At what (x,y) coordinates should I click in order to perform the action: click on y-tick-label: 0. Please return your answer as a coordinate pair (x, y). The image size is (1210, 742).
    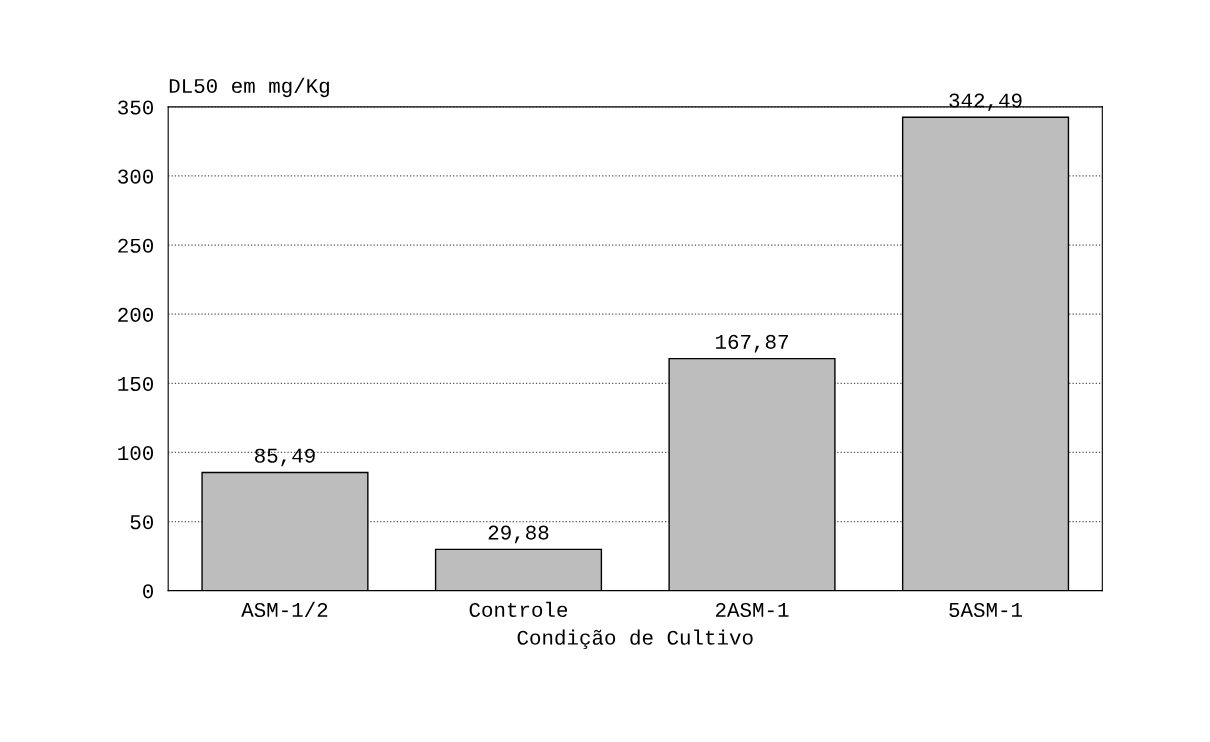
    Looking at the image, I should click on (148, 591).